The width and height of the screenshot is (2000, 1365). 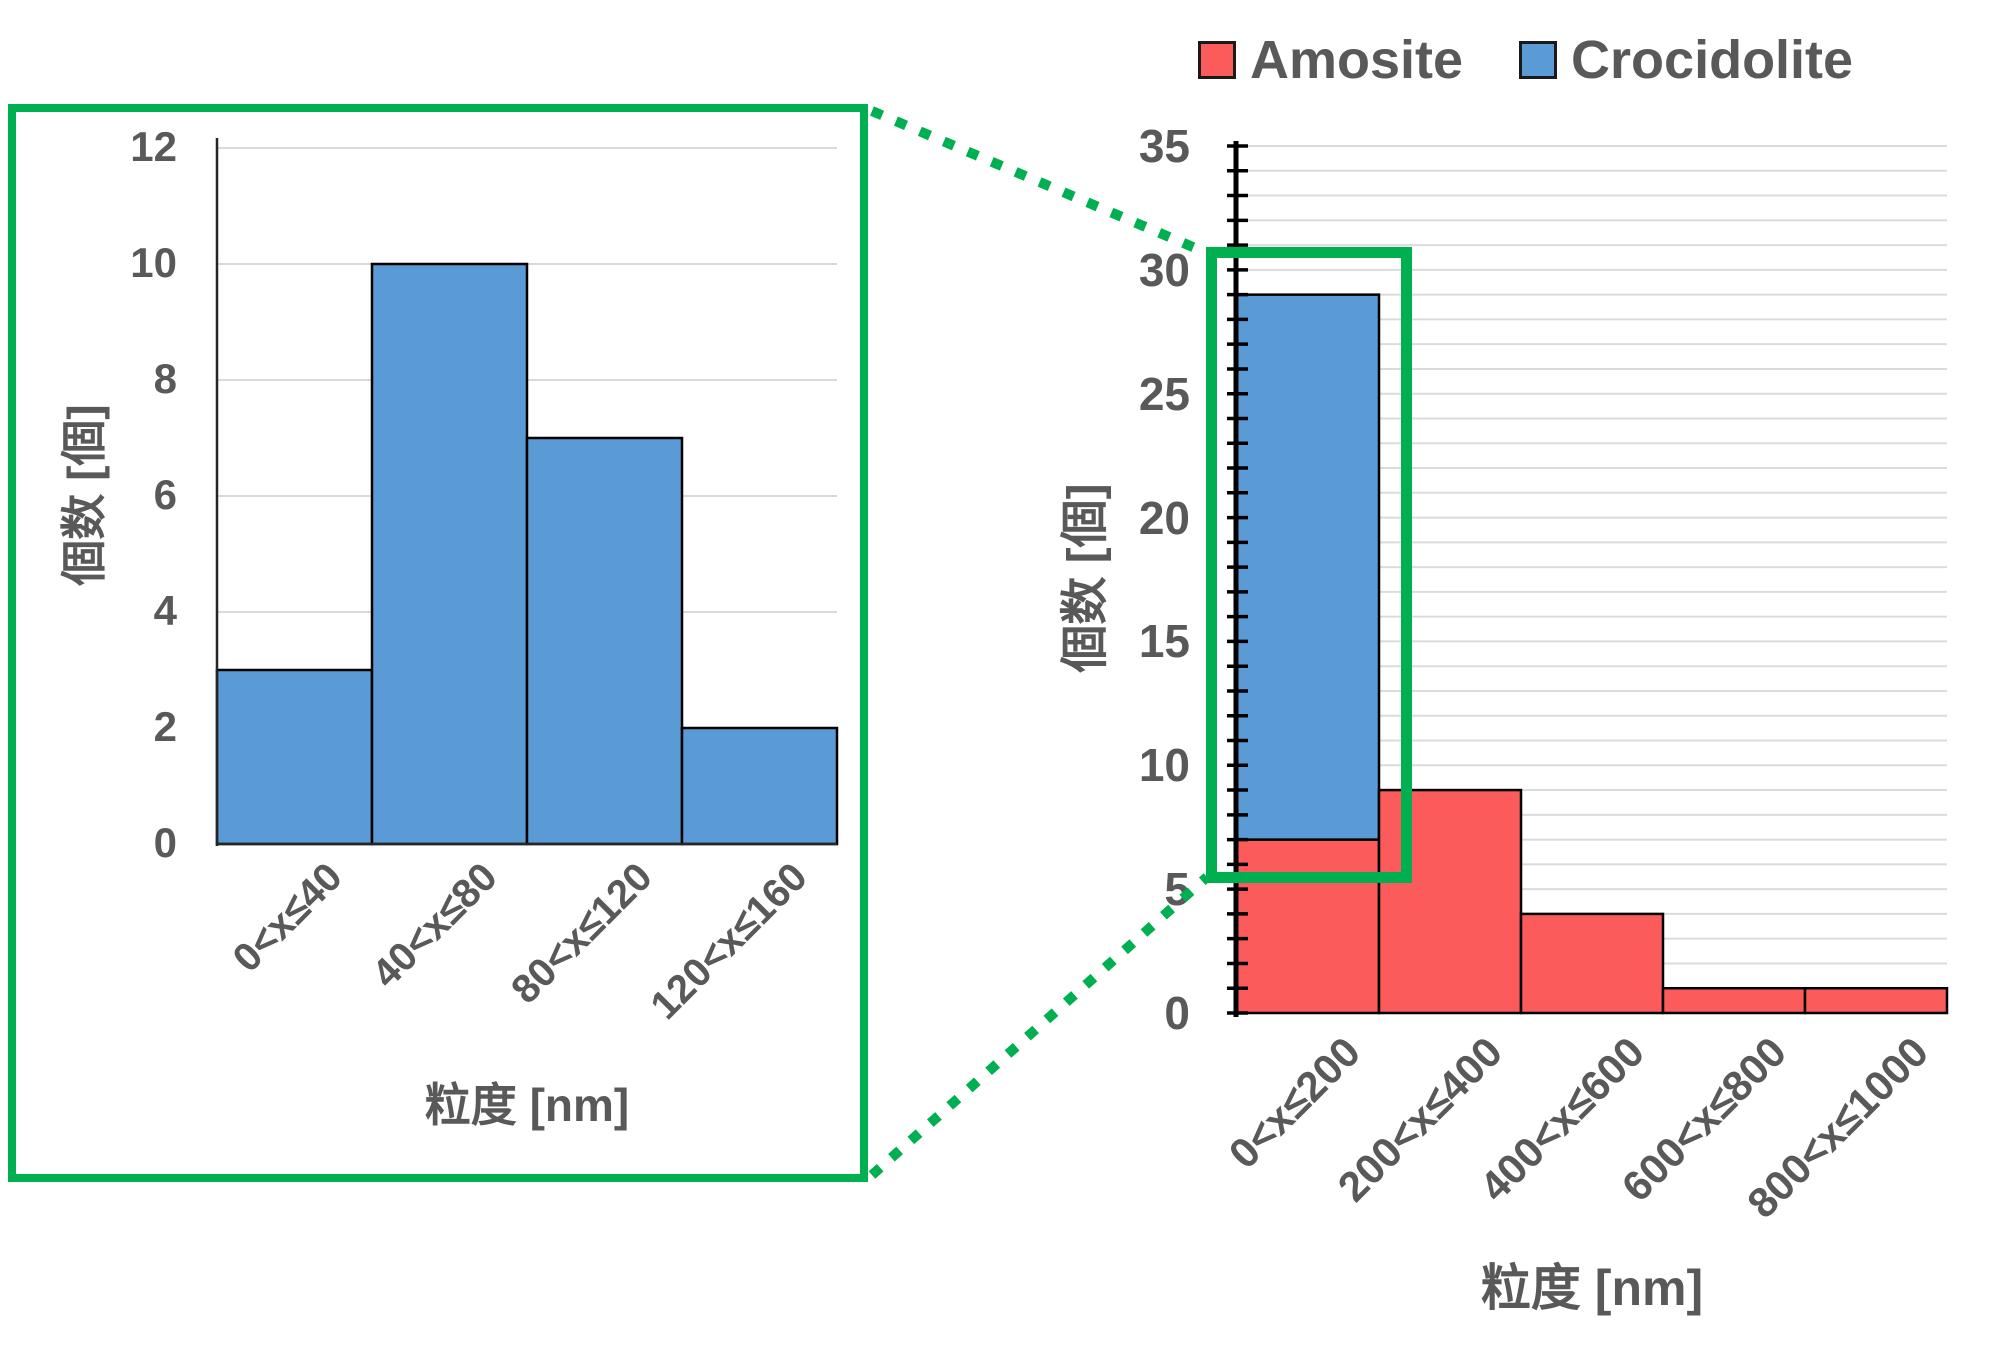 What do you see at coordinates (1164, 146) in the screenshot?
I see `y-tick-label: 35` at bounding box center [1164, 146].